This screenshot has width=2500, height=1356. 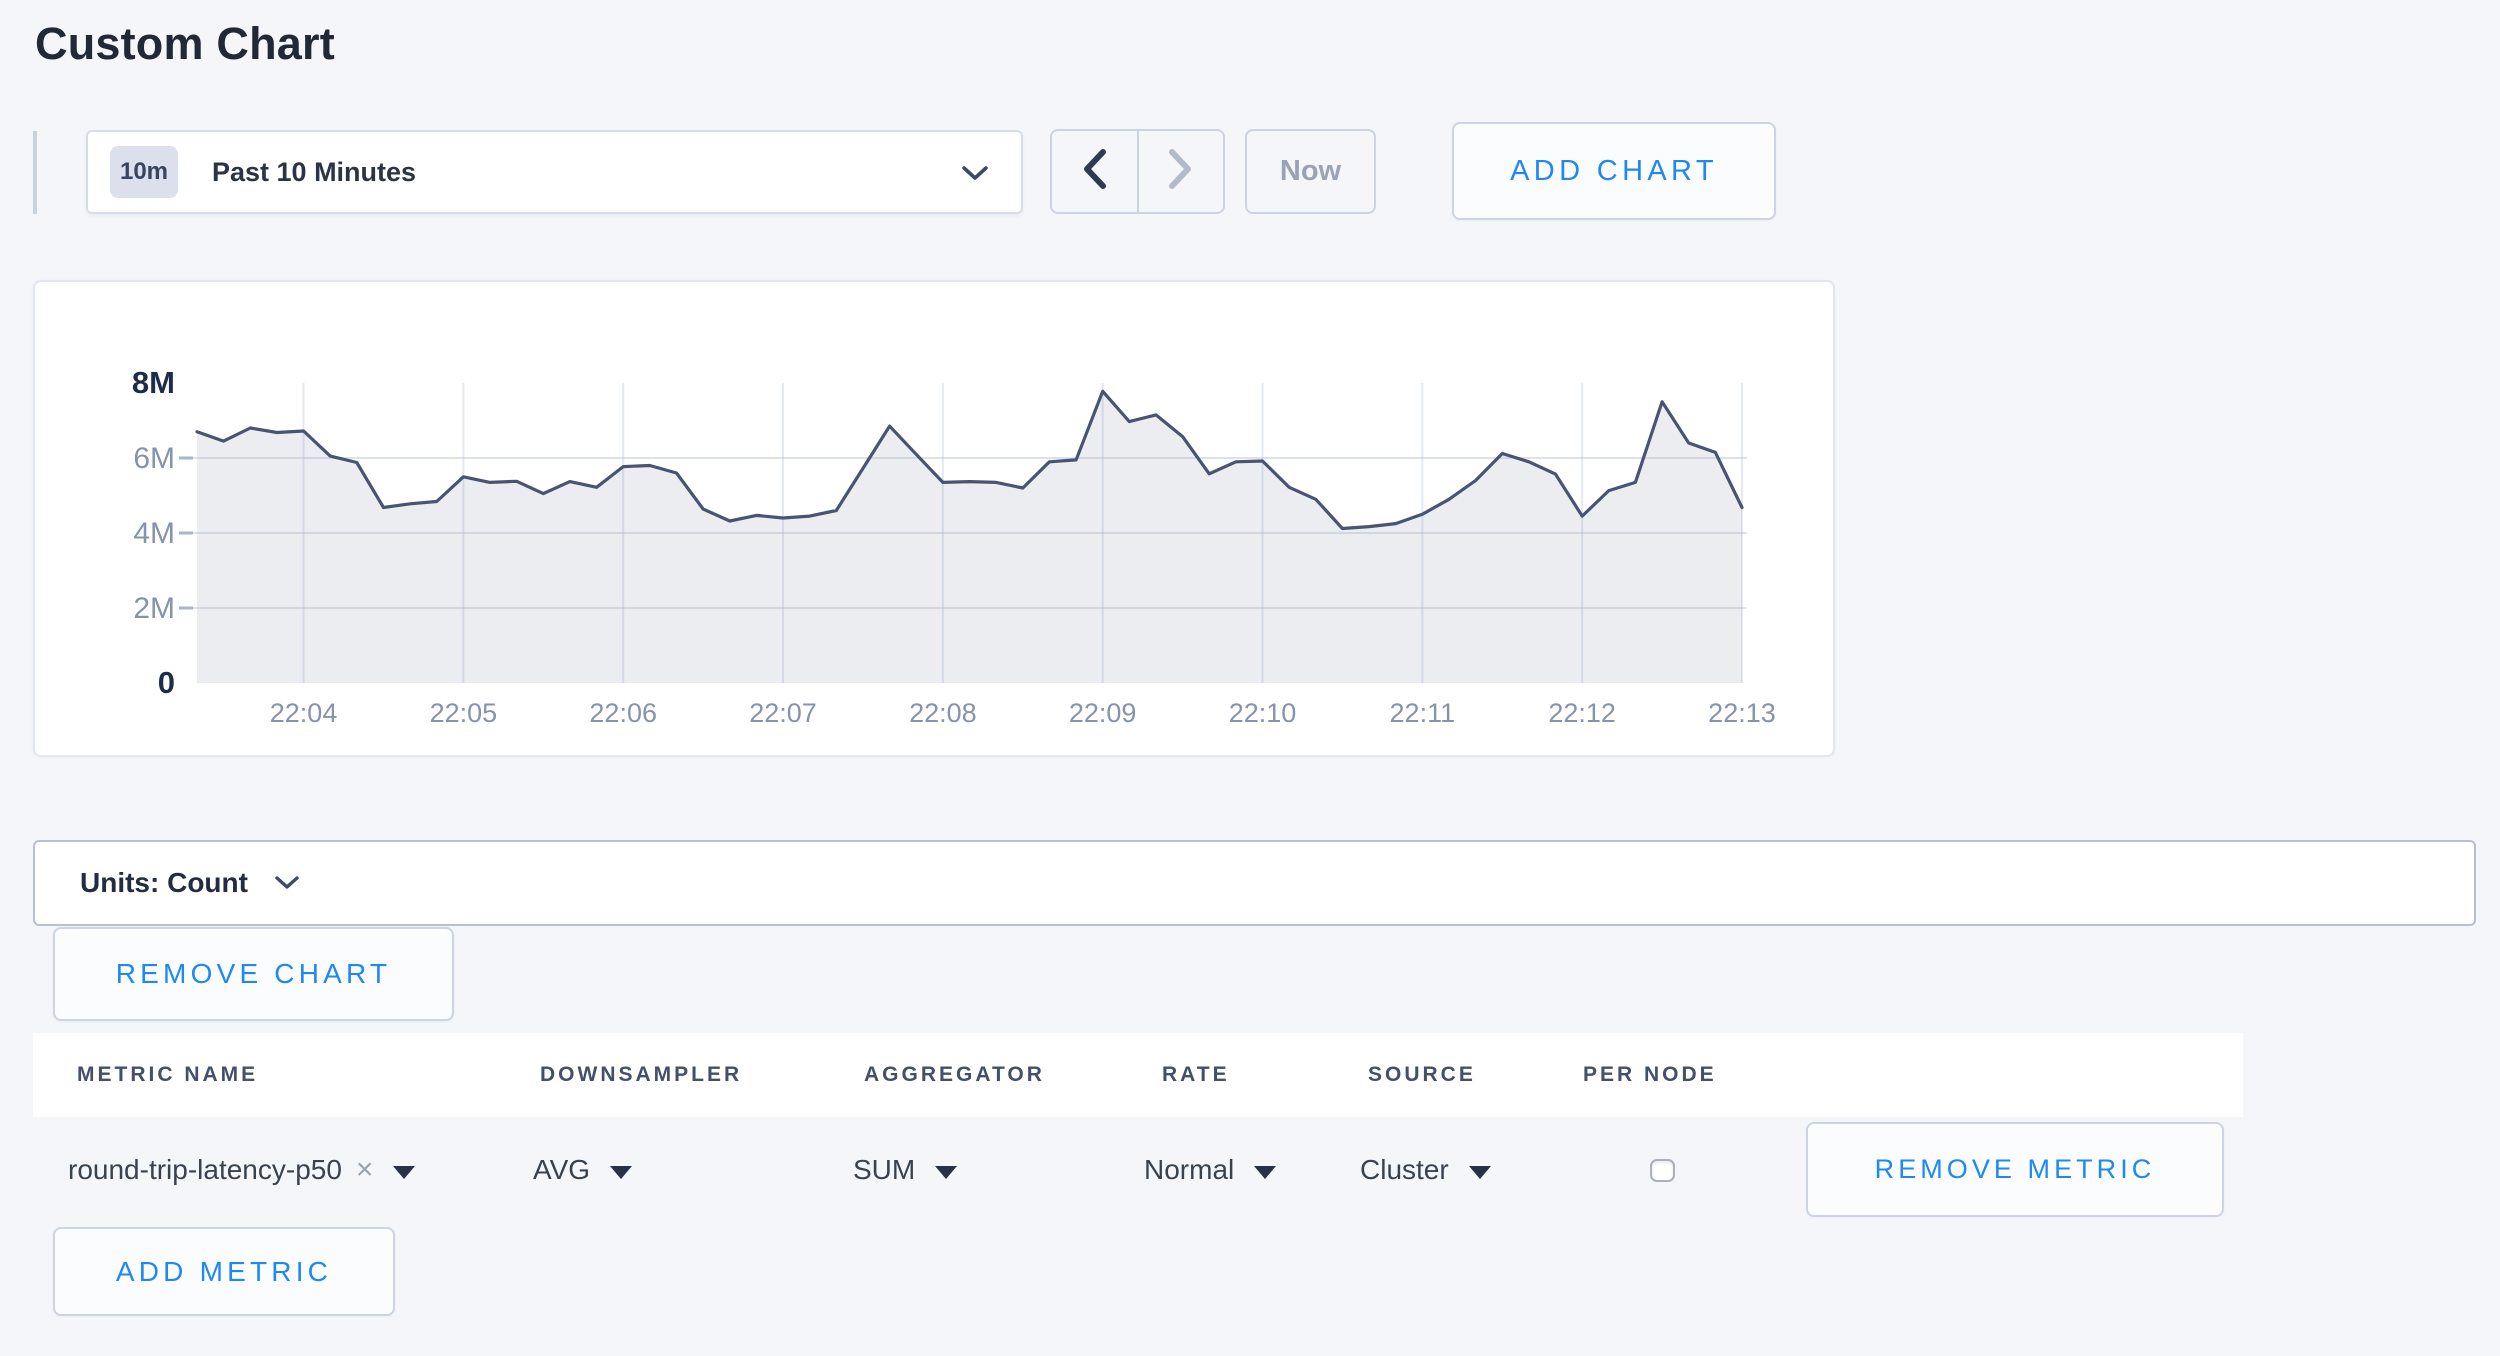 I want to click on now-button: Now, so click(x=1310, y=171).